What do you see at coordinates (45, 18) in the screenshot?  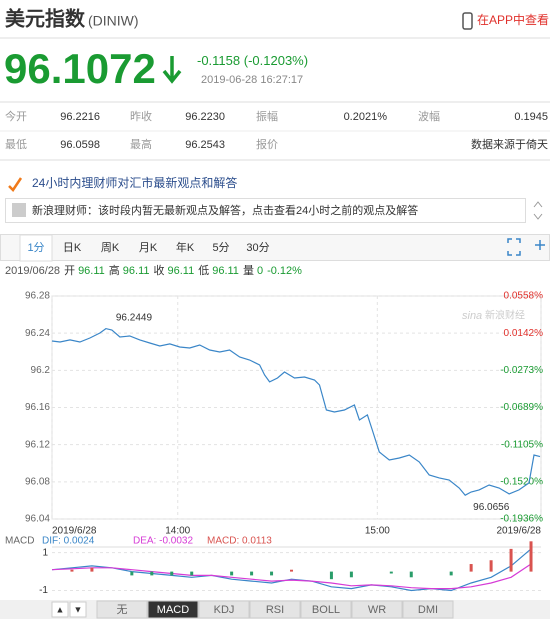 I see `title: 美元指数` at bounding box center [45, 18].